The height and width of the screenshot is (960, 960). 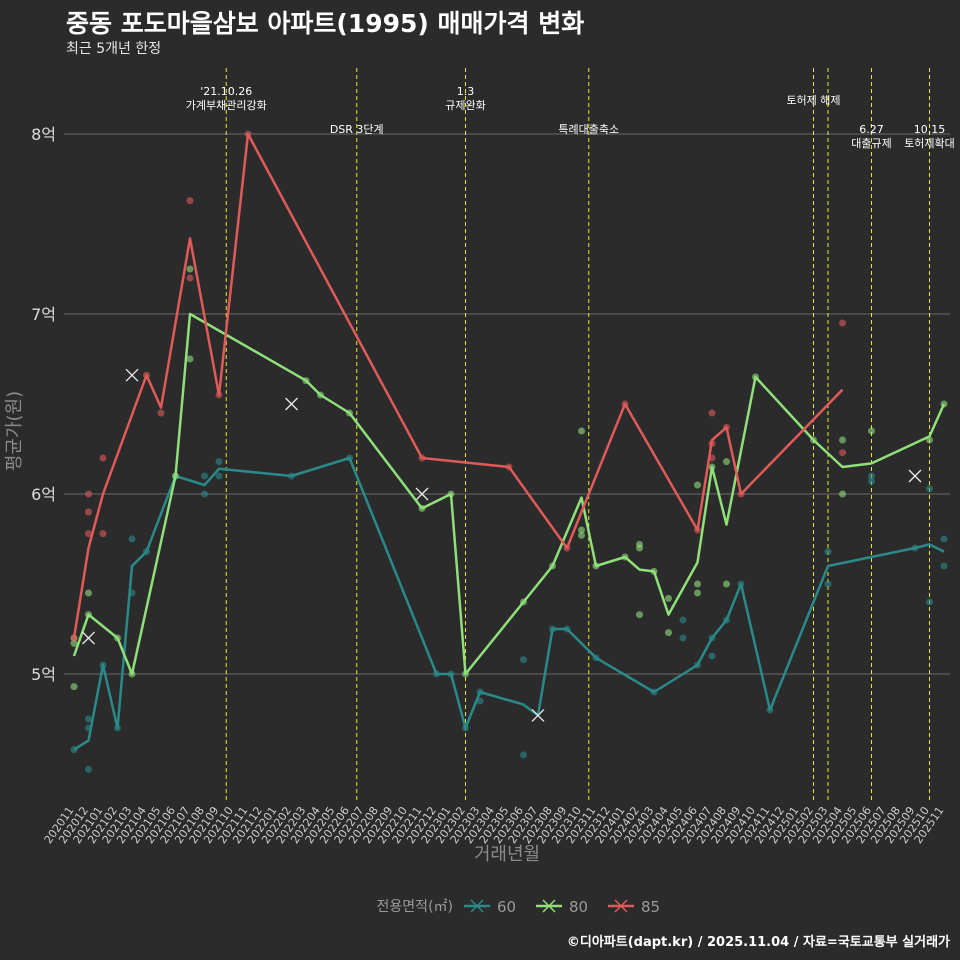 I want to click on y-tick-label: 7억, so click(x=43, y=314).